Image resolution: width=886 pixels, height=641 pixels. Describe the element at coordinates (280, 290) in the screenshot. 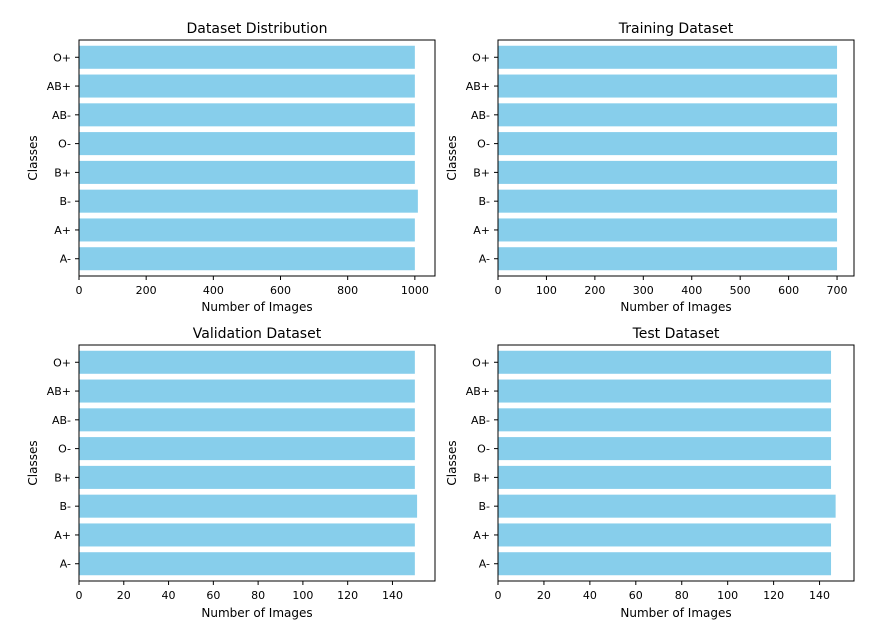

I see `x-tick-label: 600` at that location.